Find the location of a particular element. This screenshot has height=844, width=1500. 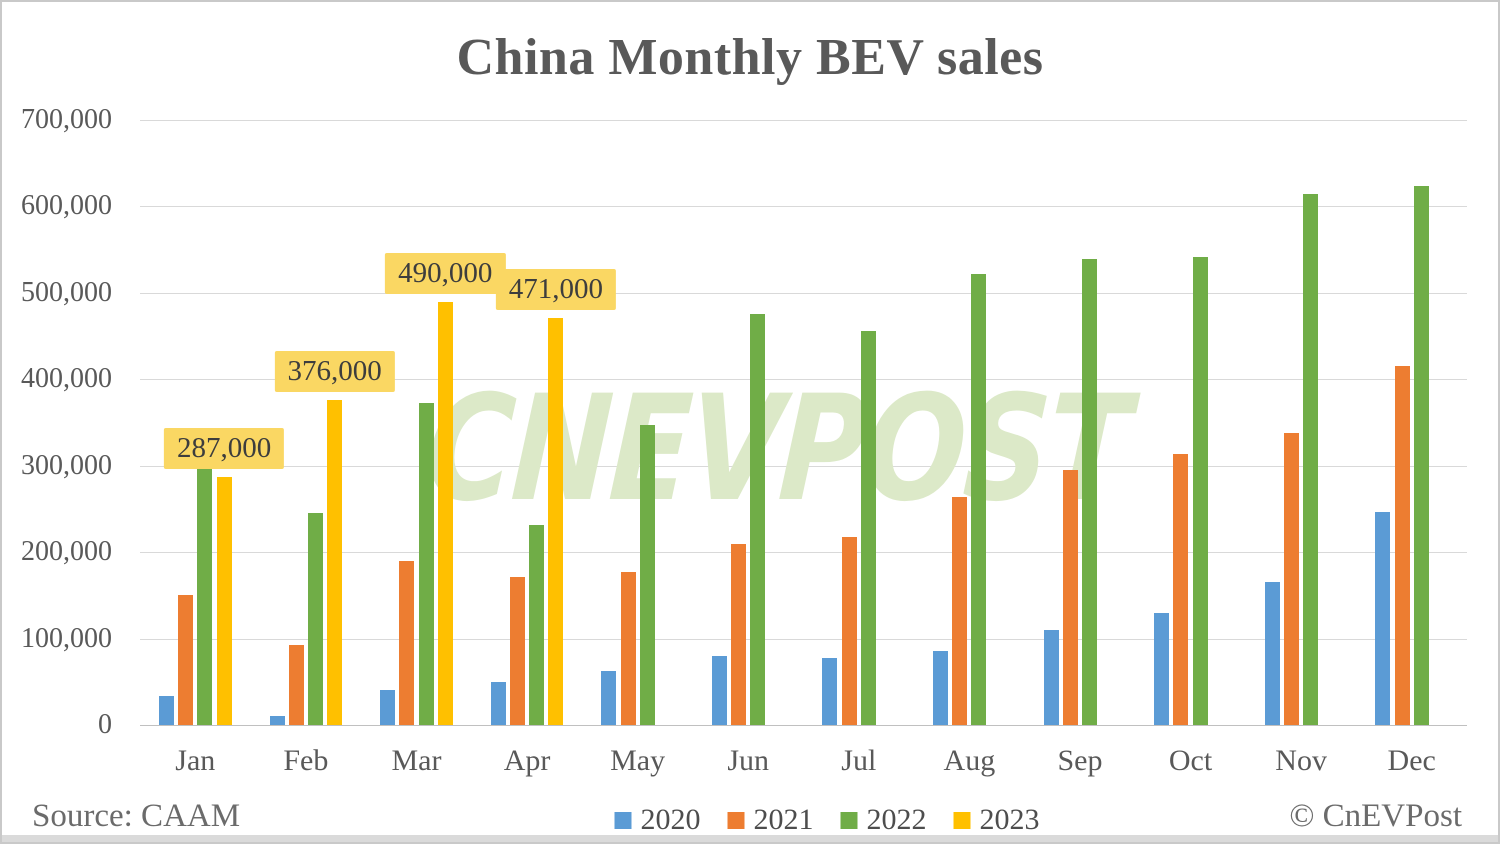

bar-2021-Feb is located at coordinates (296, 685).